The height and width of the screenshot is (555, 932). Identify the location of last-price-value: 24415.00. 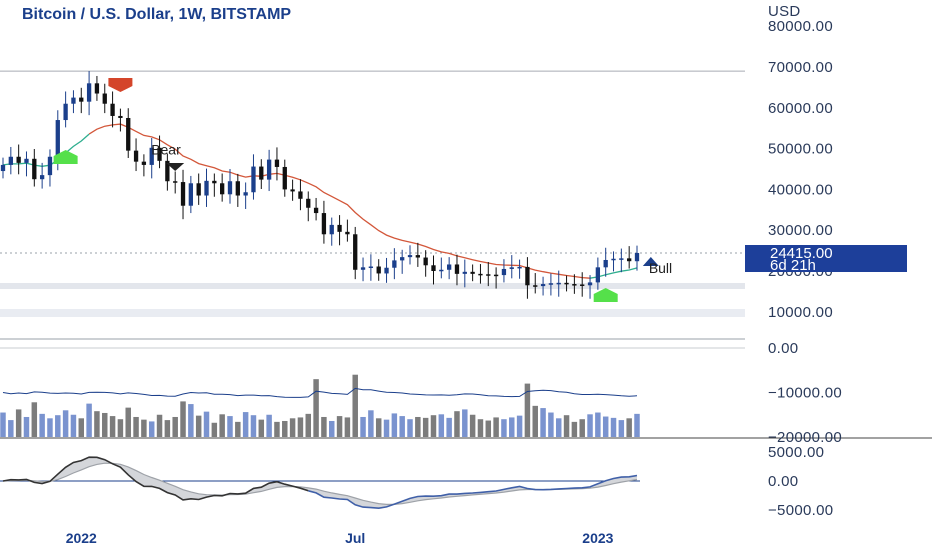
(801, 253).